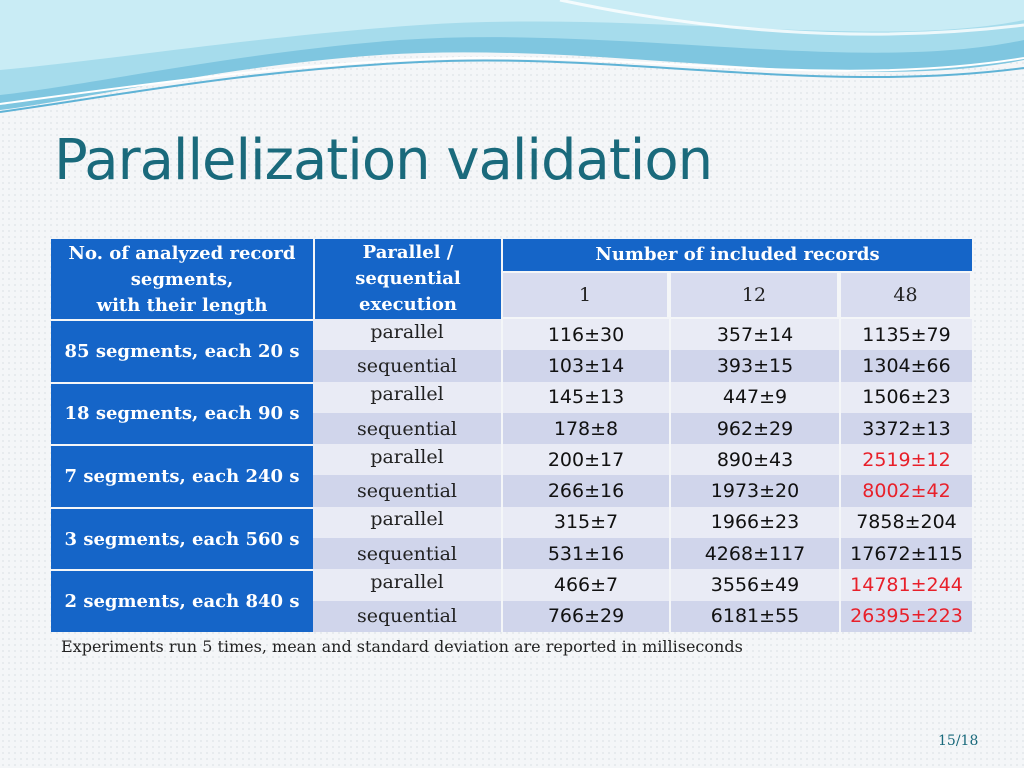 The height and width of the screenshot is (768, 1024). Describe the element at coordinates (905, 585) in the screenshot. I see `timing-cell: 14781±244` at that location.